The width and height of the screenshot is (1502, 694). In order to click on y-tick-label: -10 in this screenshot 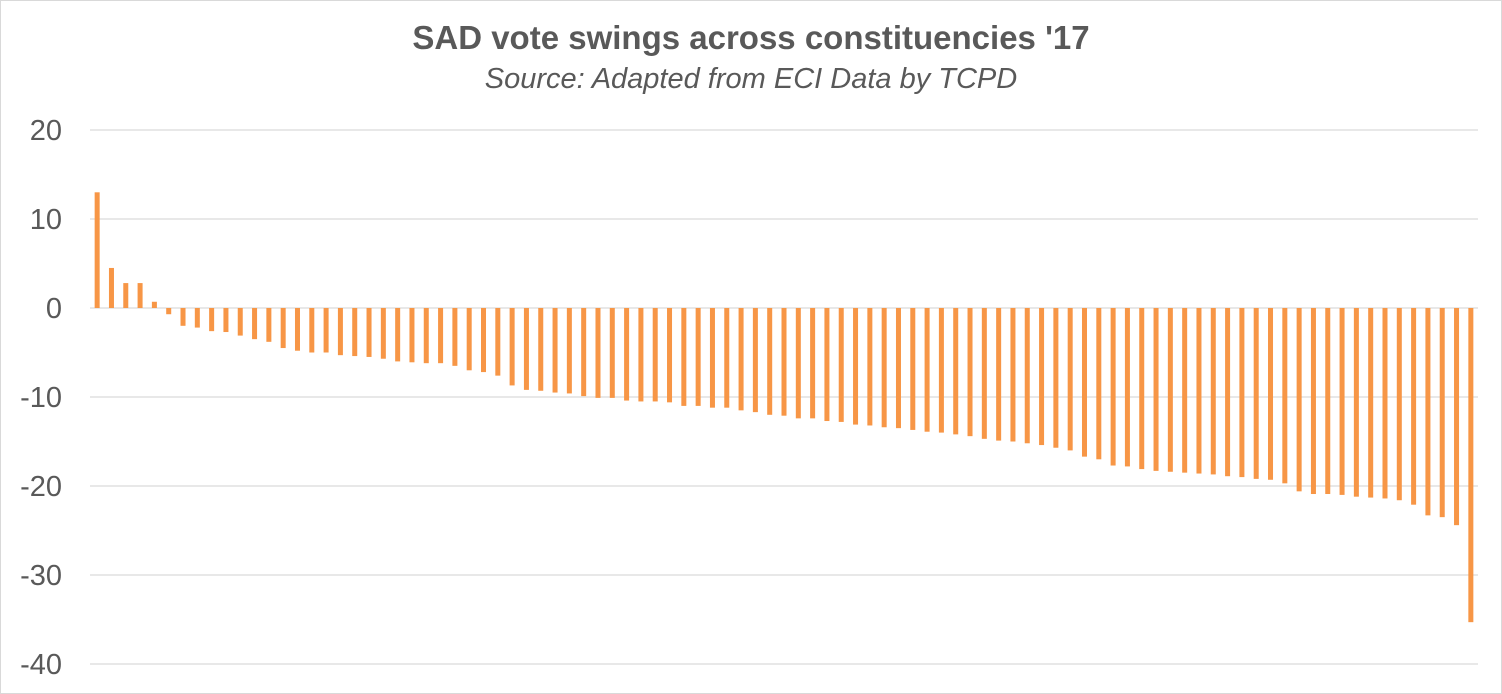, I will do `click(41, 398)`.